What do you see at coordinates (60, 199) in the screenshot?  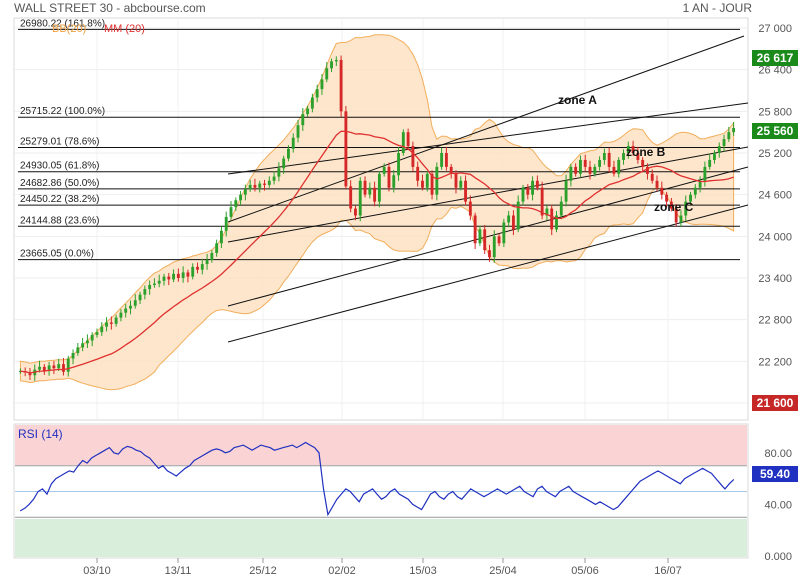 I see `fib-level-label: 24450.22 (38.2%)` at bounding box center [60, 199].